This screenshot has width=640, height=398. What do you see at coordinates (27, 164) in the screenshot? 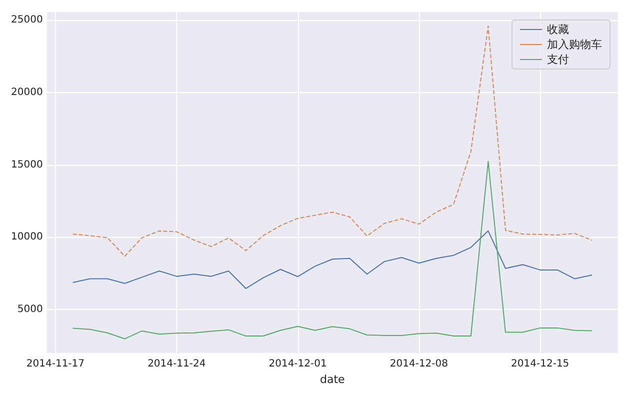
I see `y-tick-label: 15000` at bounding box center [27, 164].